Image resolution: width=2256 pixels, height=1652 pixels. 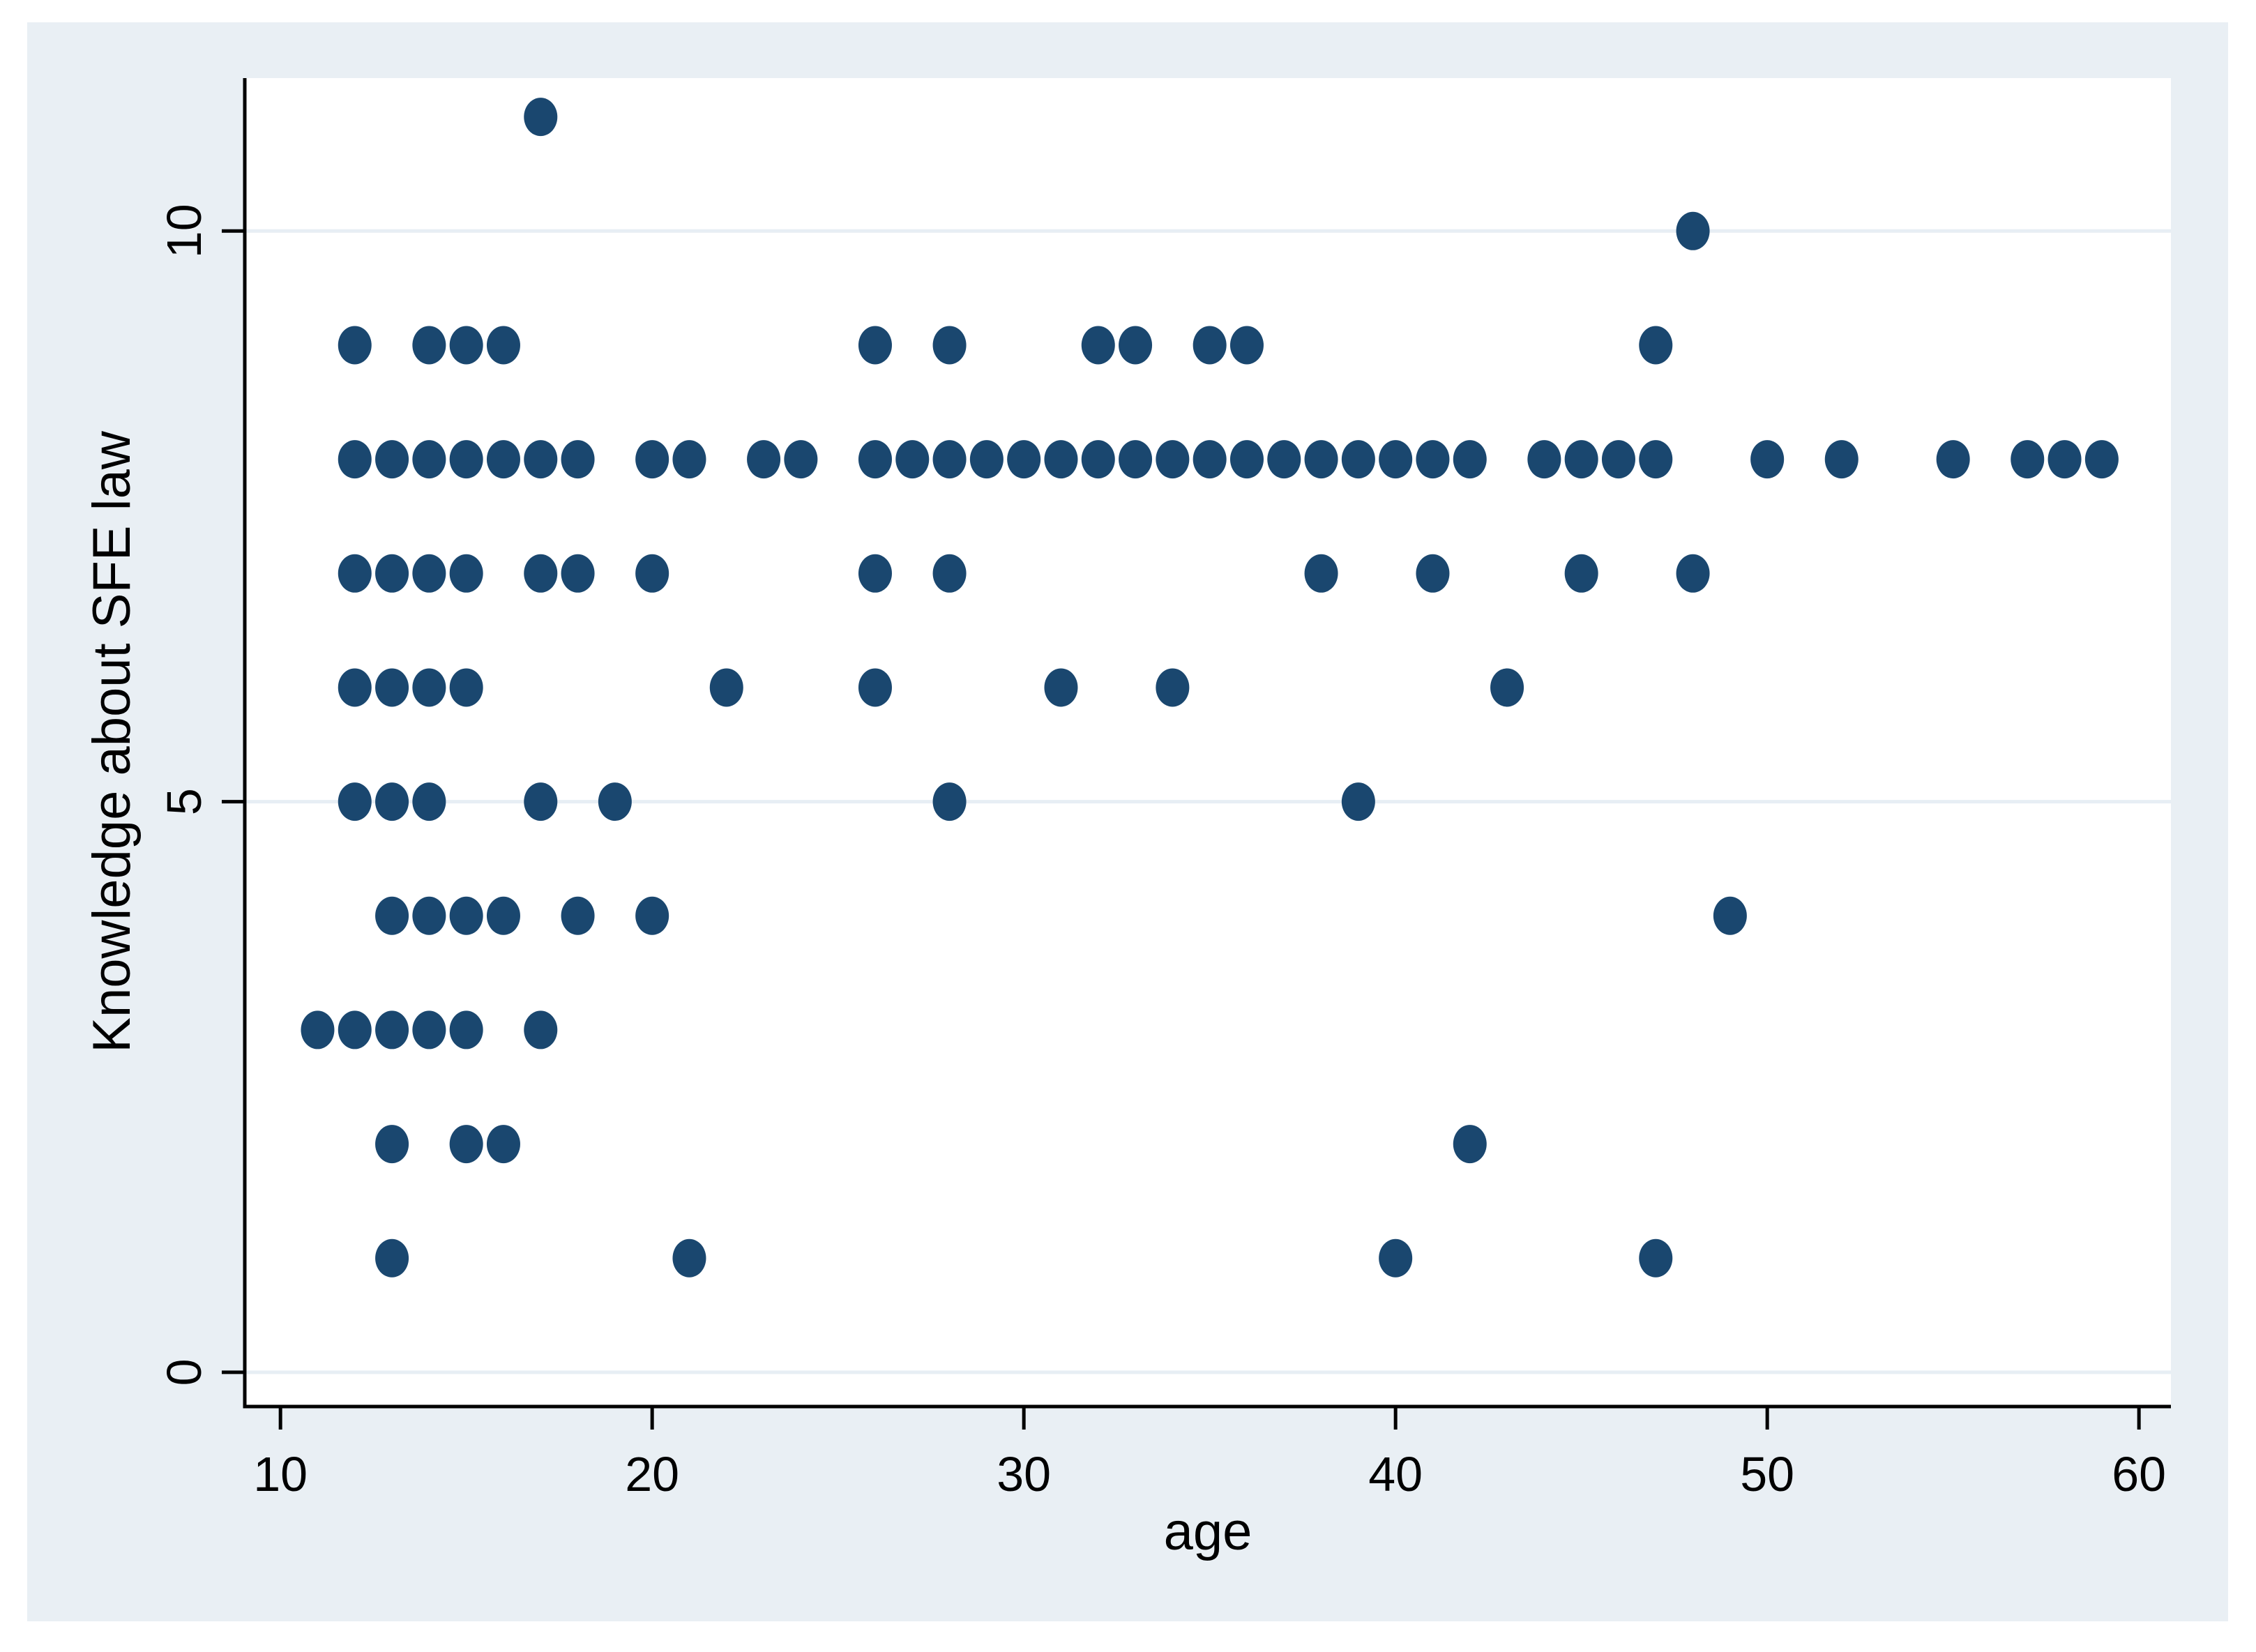 I want to click on x-tick-label: 50, so click(x=1767, y=1474).